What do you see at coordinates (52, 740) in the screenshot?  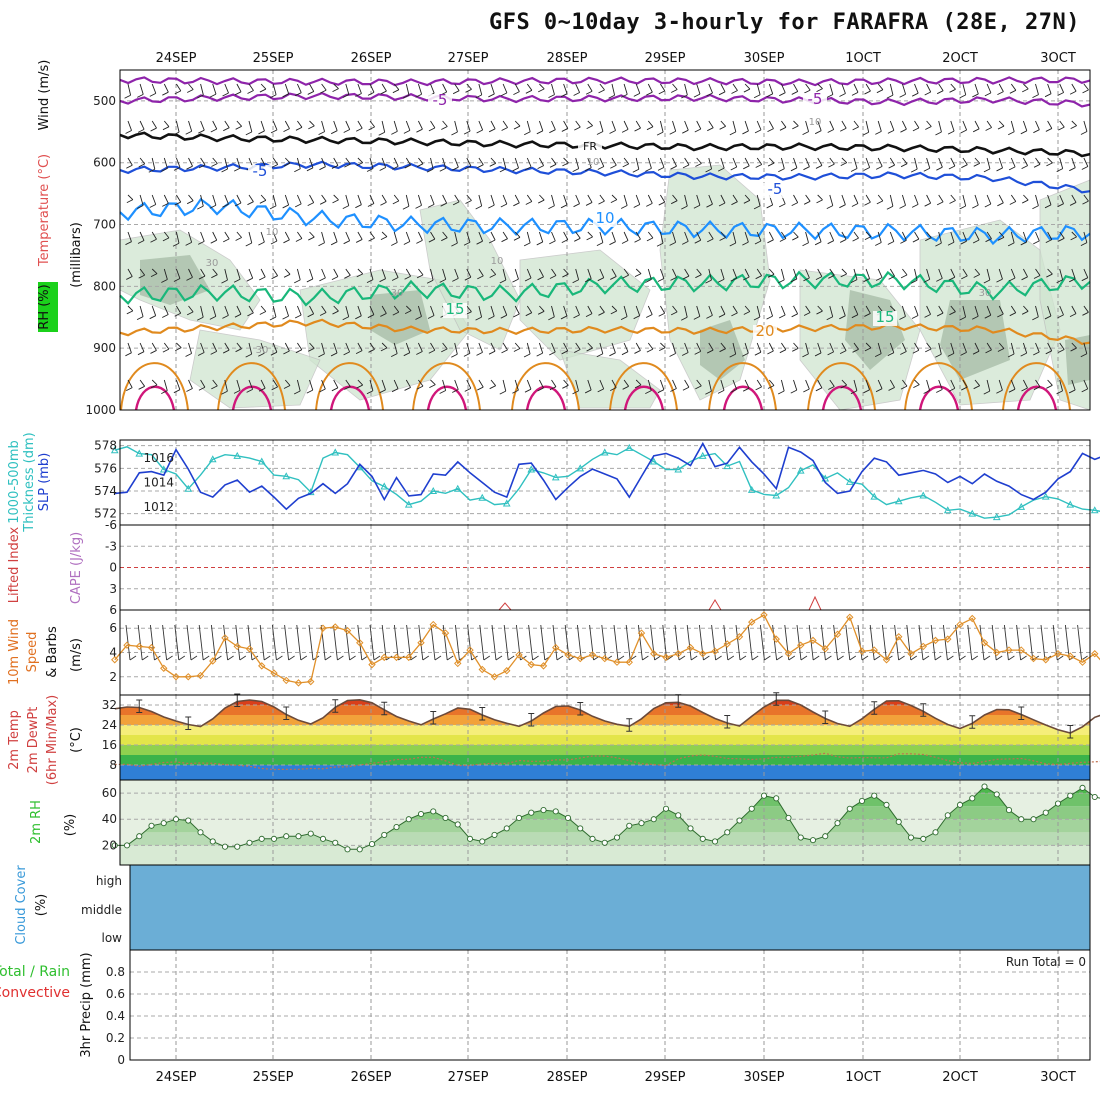 I see `label-6hr-minmax: (6hr Min/Max)` at bounding box center [52, 740].